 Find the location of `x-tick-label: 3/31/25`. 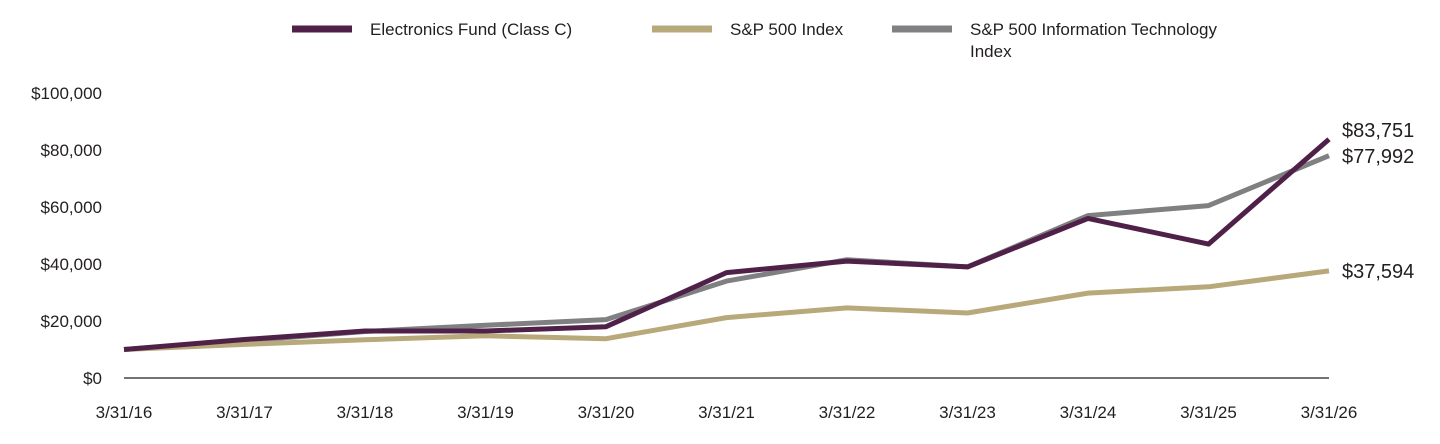

x-tick-label: 3/31/25 is located at coordinates (1208, 412).